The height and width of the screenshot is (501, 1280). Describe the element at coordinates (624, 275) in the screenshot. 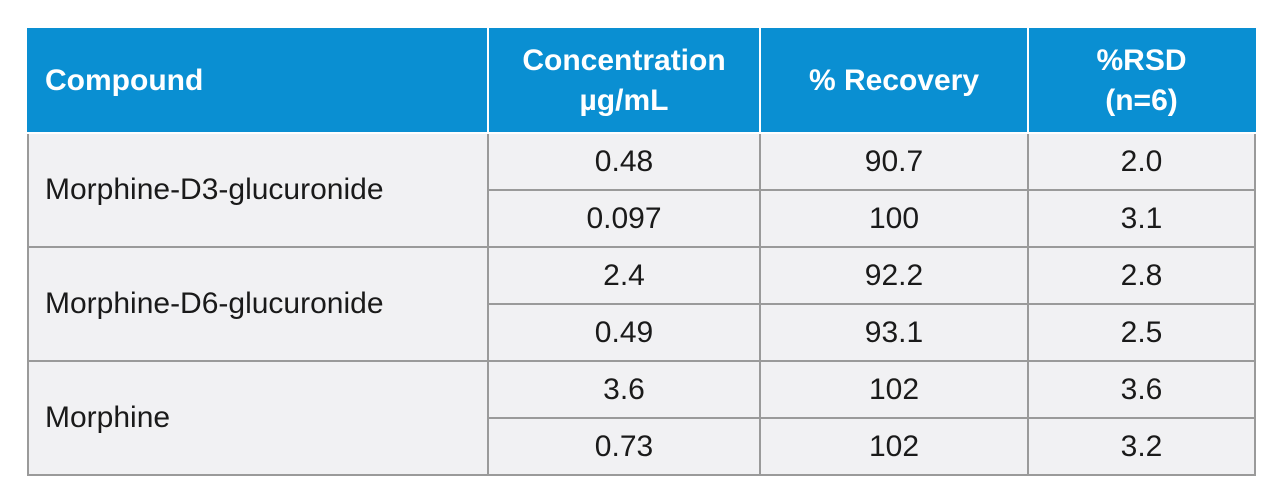

I see `concentration-cell: 2.4` at that location.